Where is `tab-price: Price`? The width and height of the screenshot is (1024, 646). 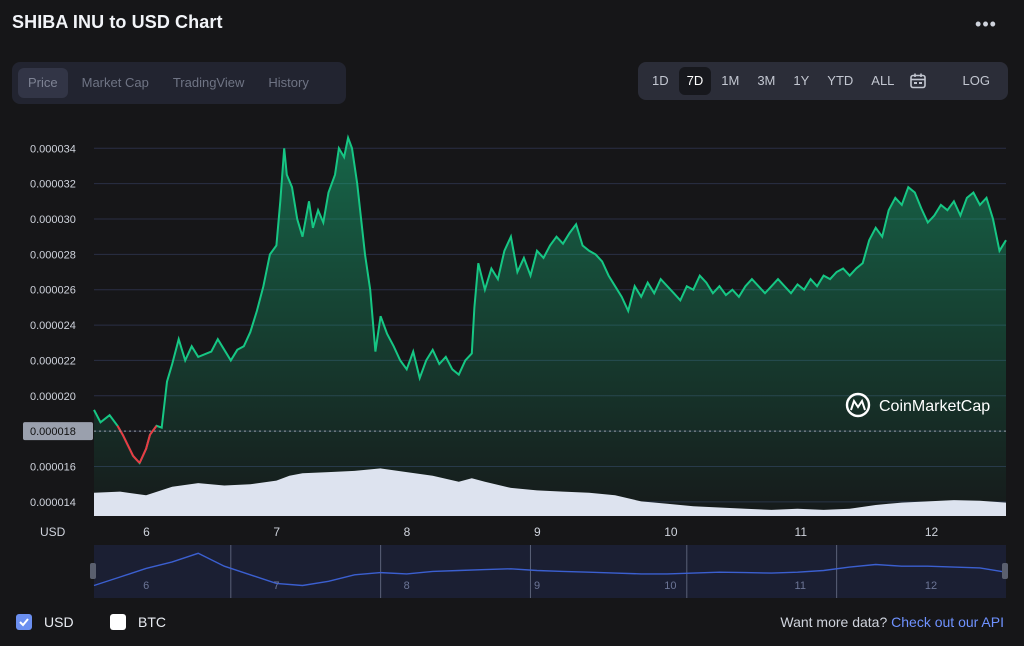
tab-price: Price is located at coordinates (43, 83).